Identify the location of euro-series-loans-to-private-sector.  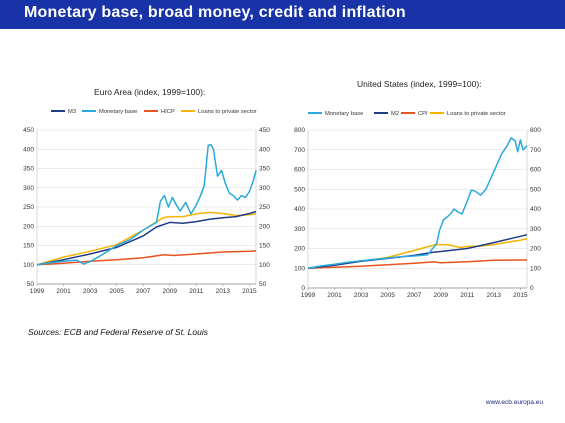
(146, 238).